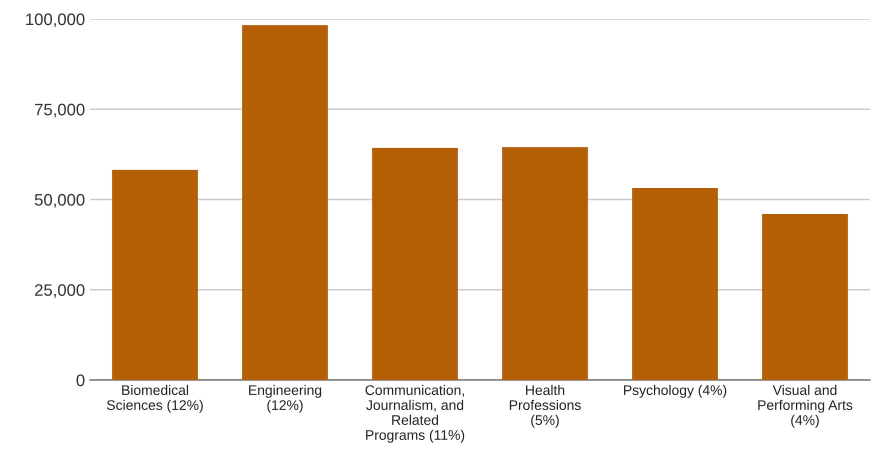  I want to click on x-tick-label: Health Professions (5%), so click(545, 406).